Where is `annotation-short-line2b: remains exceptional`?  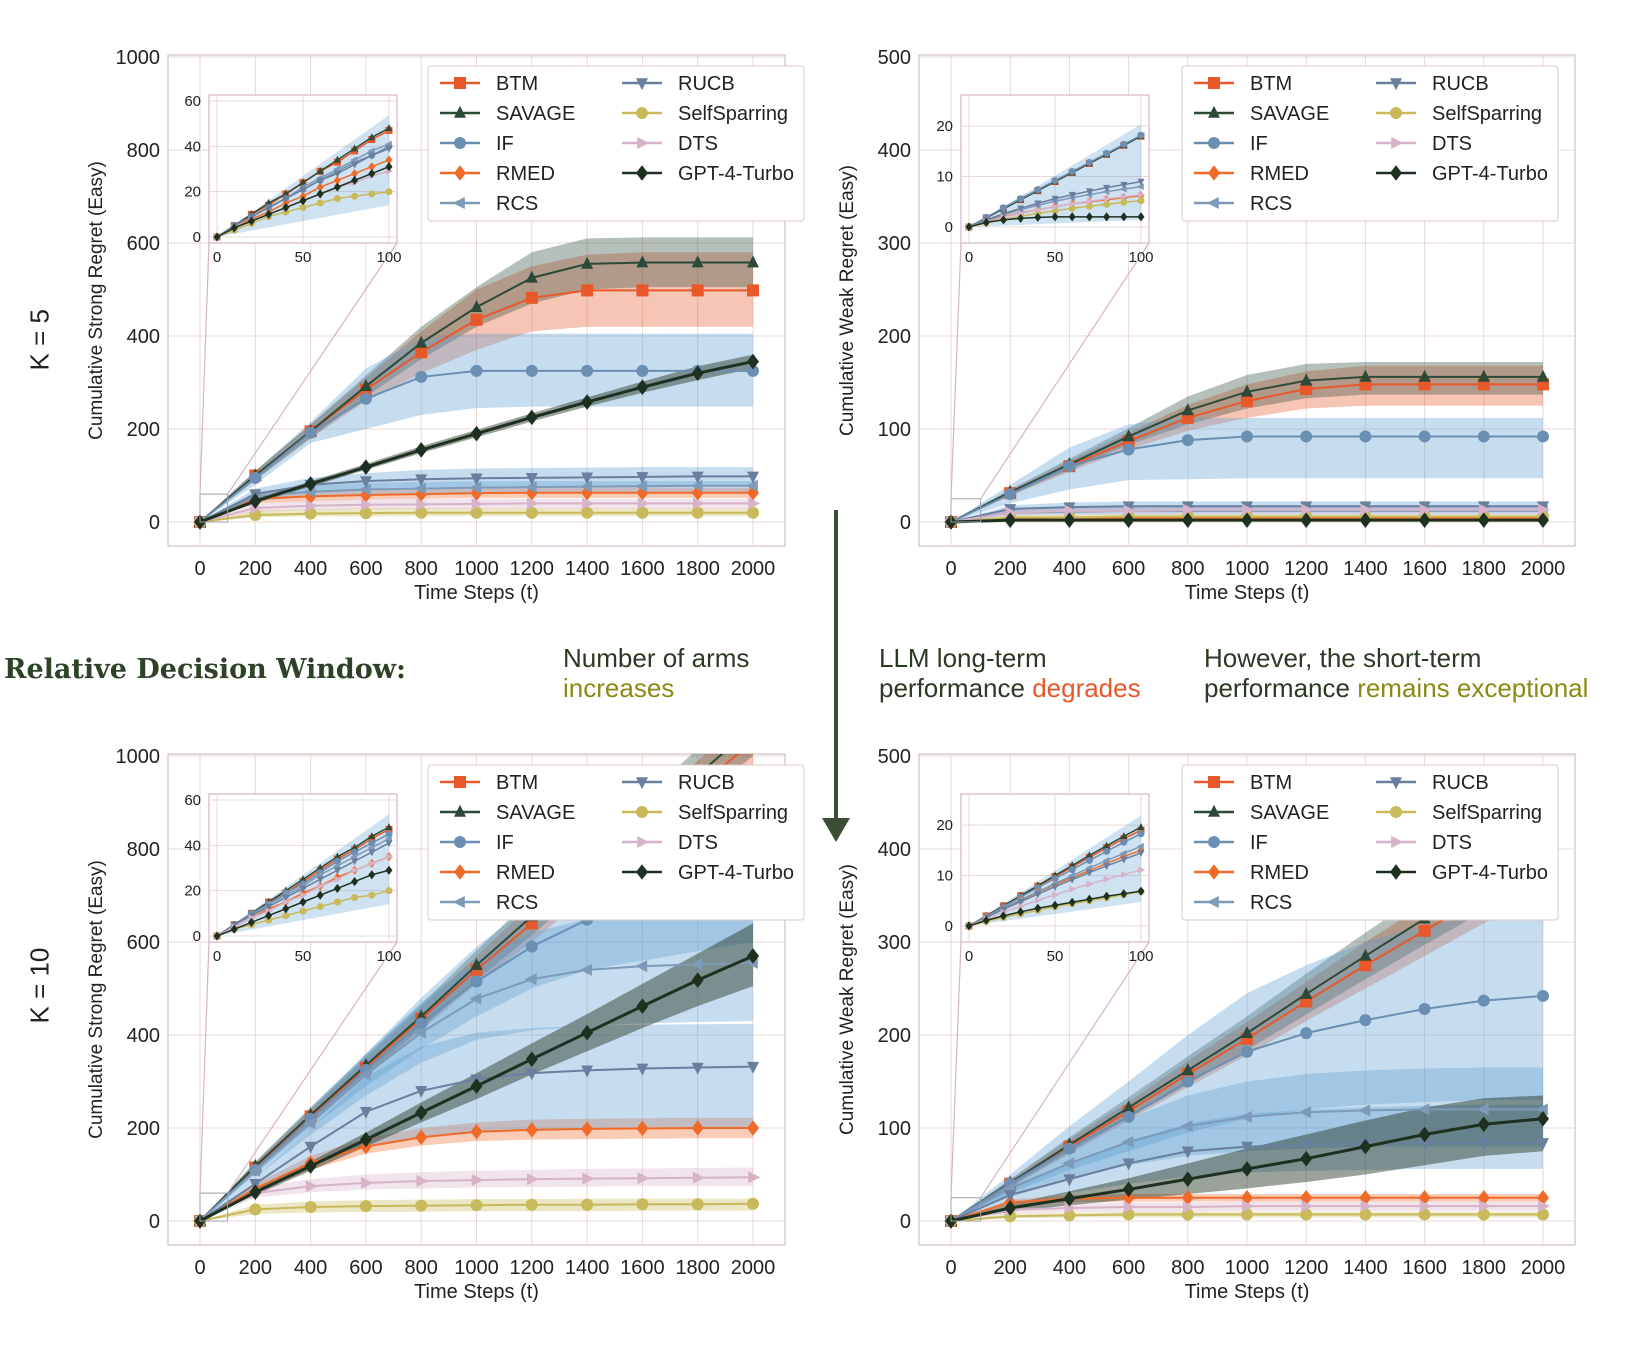 annotation-short-line2b: remains exceptional is located at coordinates (1473, 688).